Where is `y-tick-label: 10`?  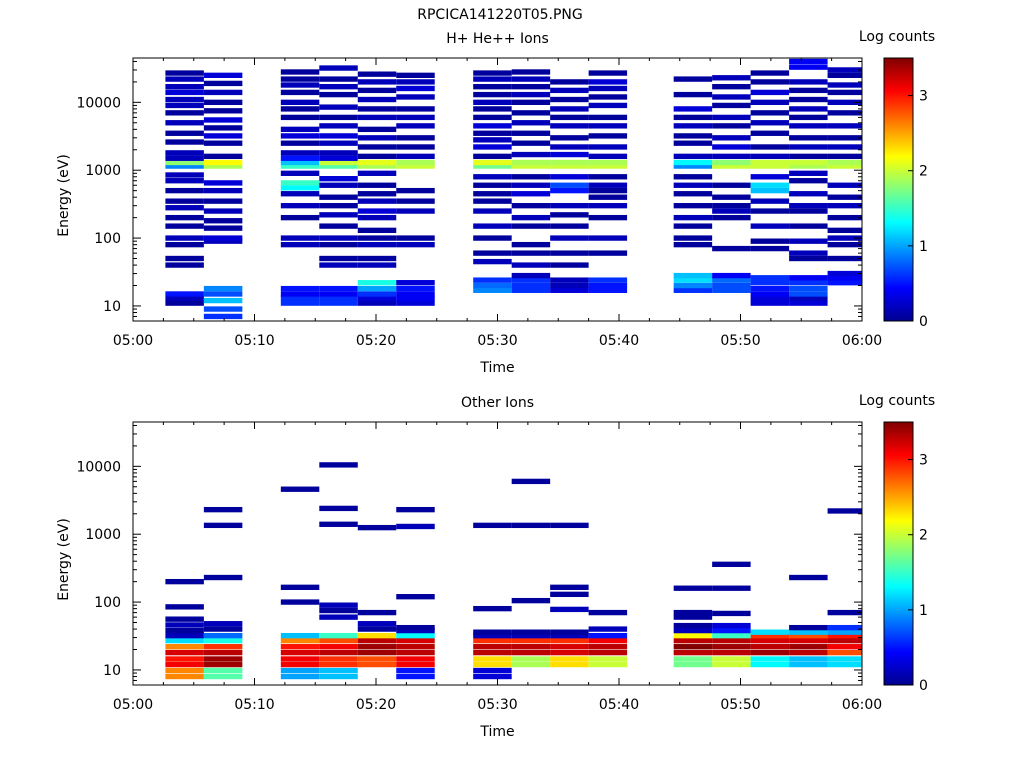 y-tick-label: 10 is located at coordinates (112, 671).